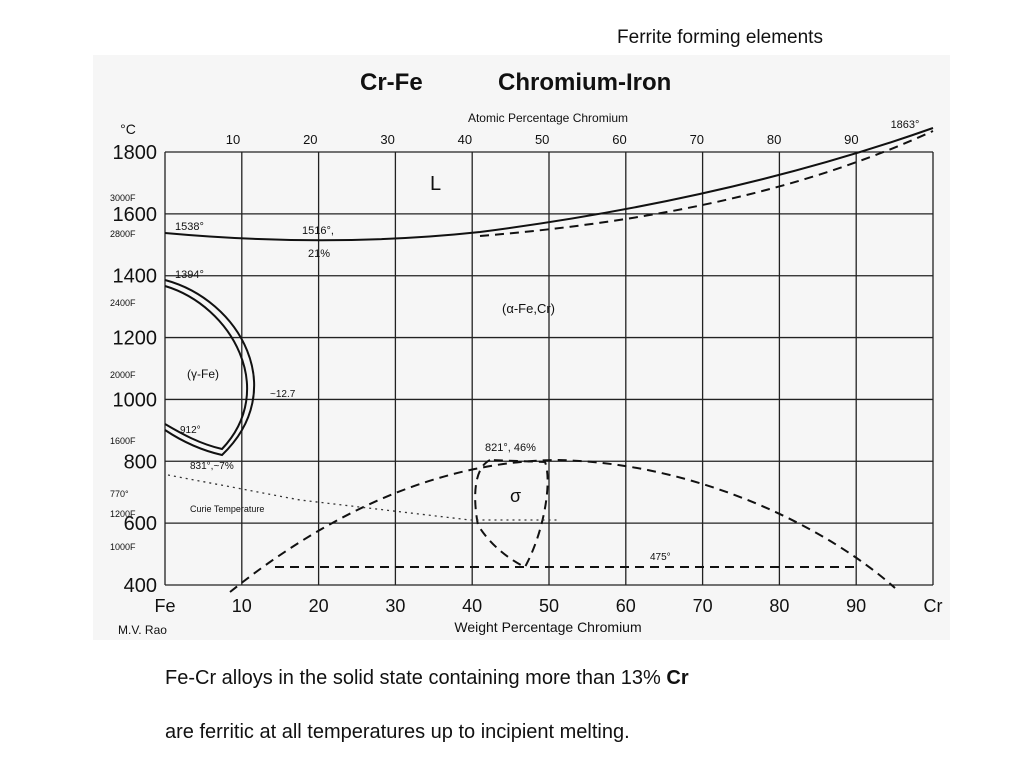  I want to click on top-tick-label: 60, so click(619, 139).